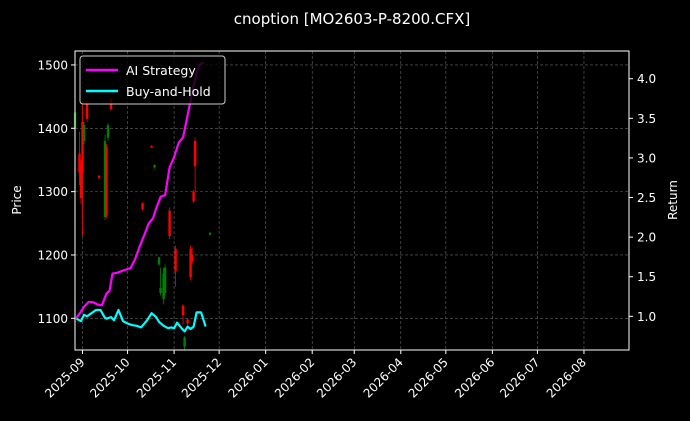 The height and width of the screenshot is (421, 690). What do you see at coordinates (161, 70) in the screenshot?
I see `legend-label-ai-strategy: AI Strategy` at bounding box center [161, 70].